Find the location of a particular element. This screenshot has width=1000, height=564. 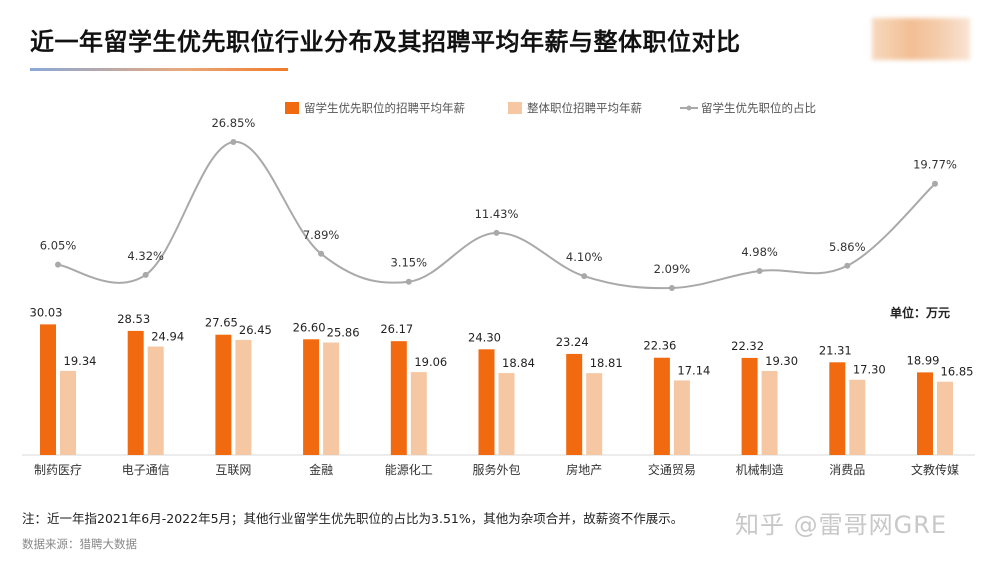

line-label-10: 5.86% is located at coordinates (847, 247).